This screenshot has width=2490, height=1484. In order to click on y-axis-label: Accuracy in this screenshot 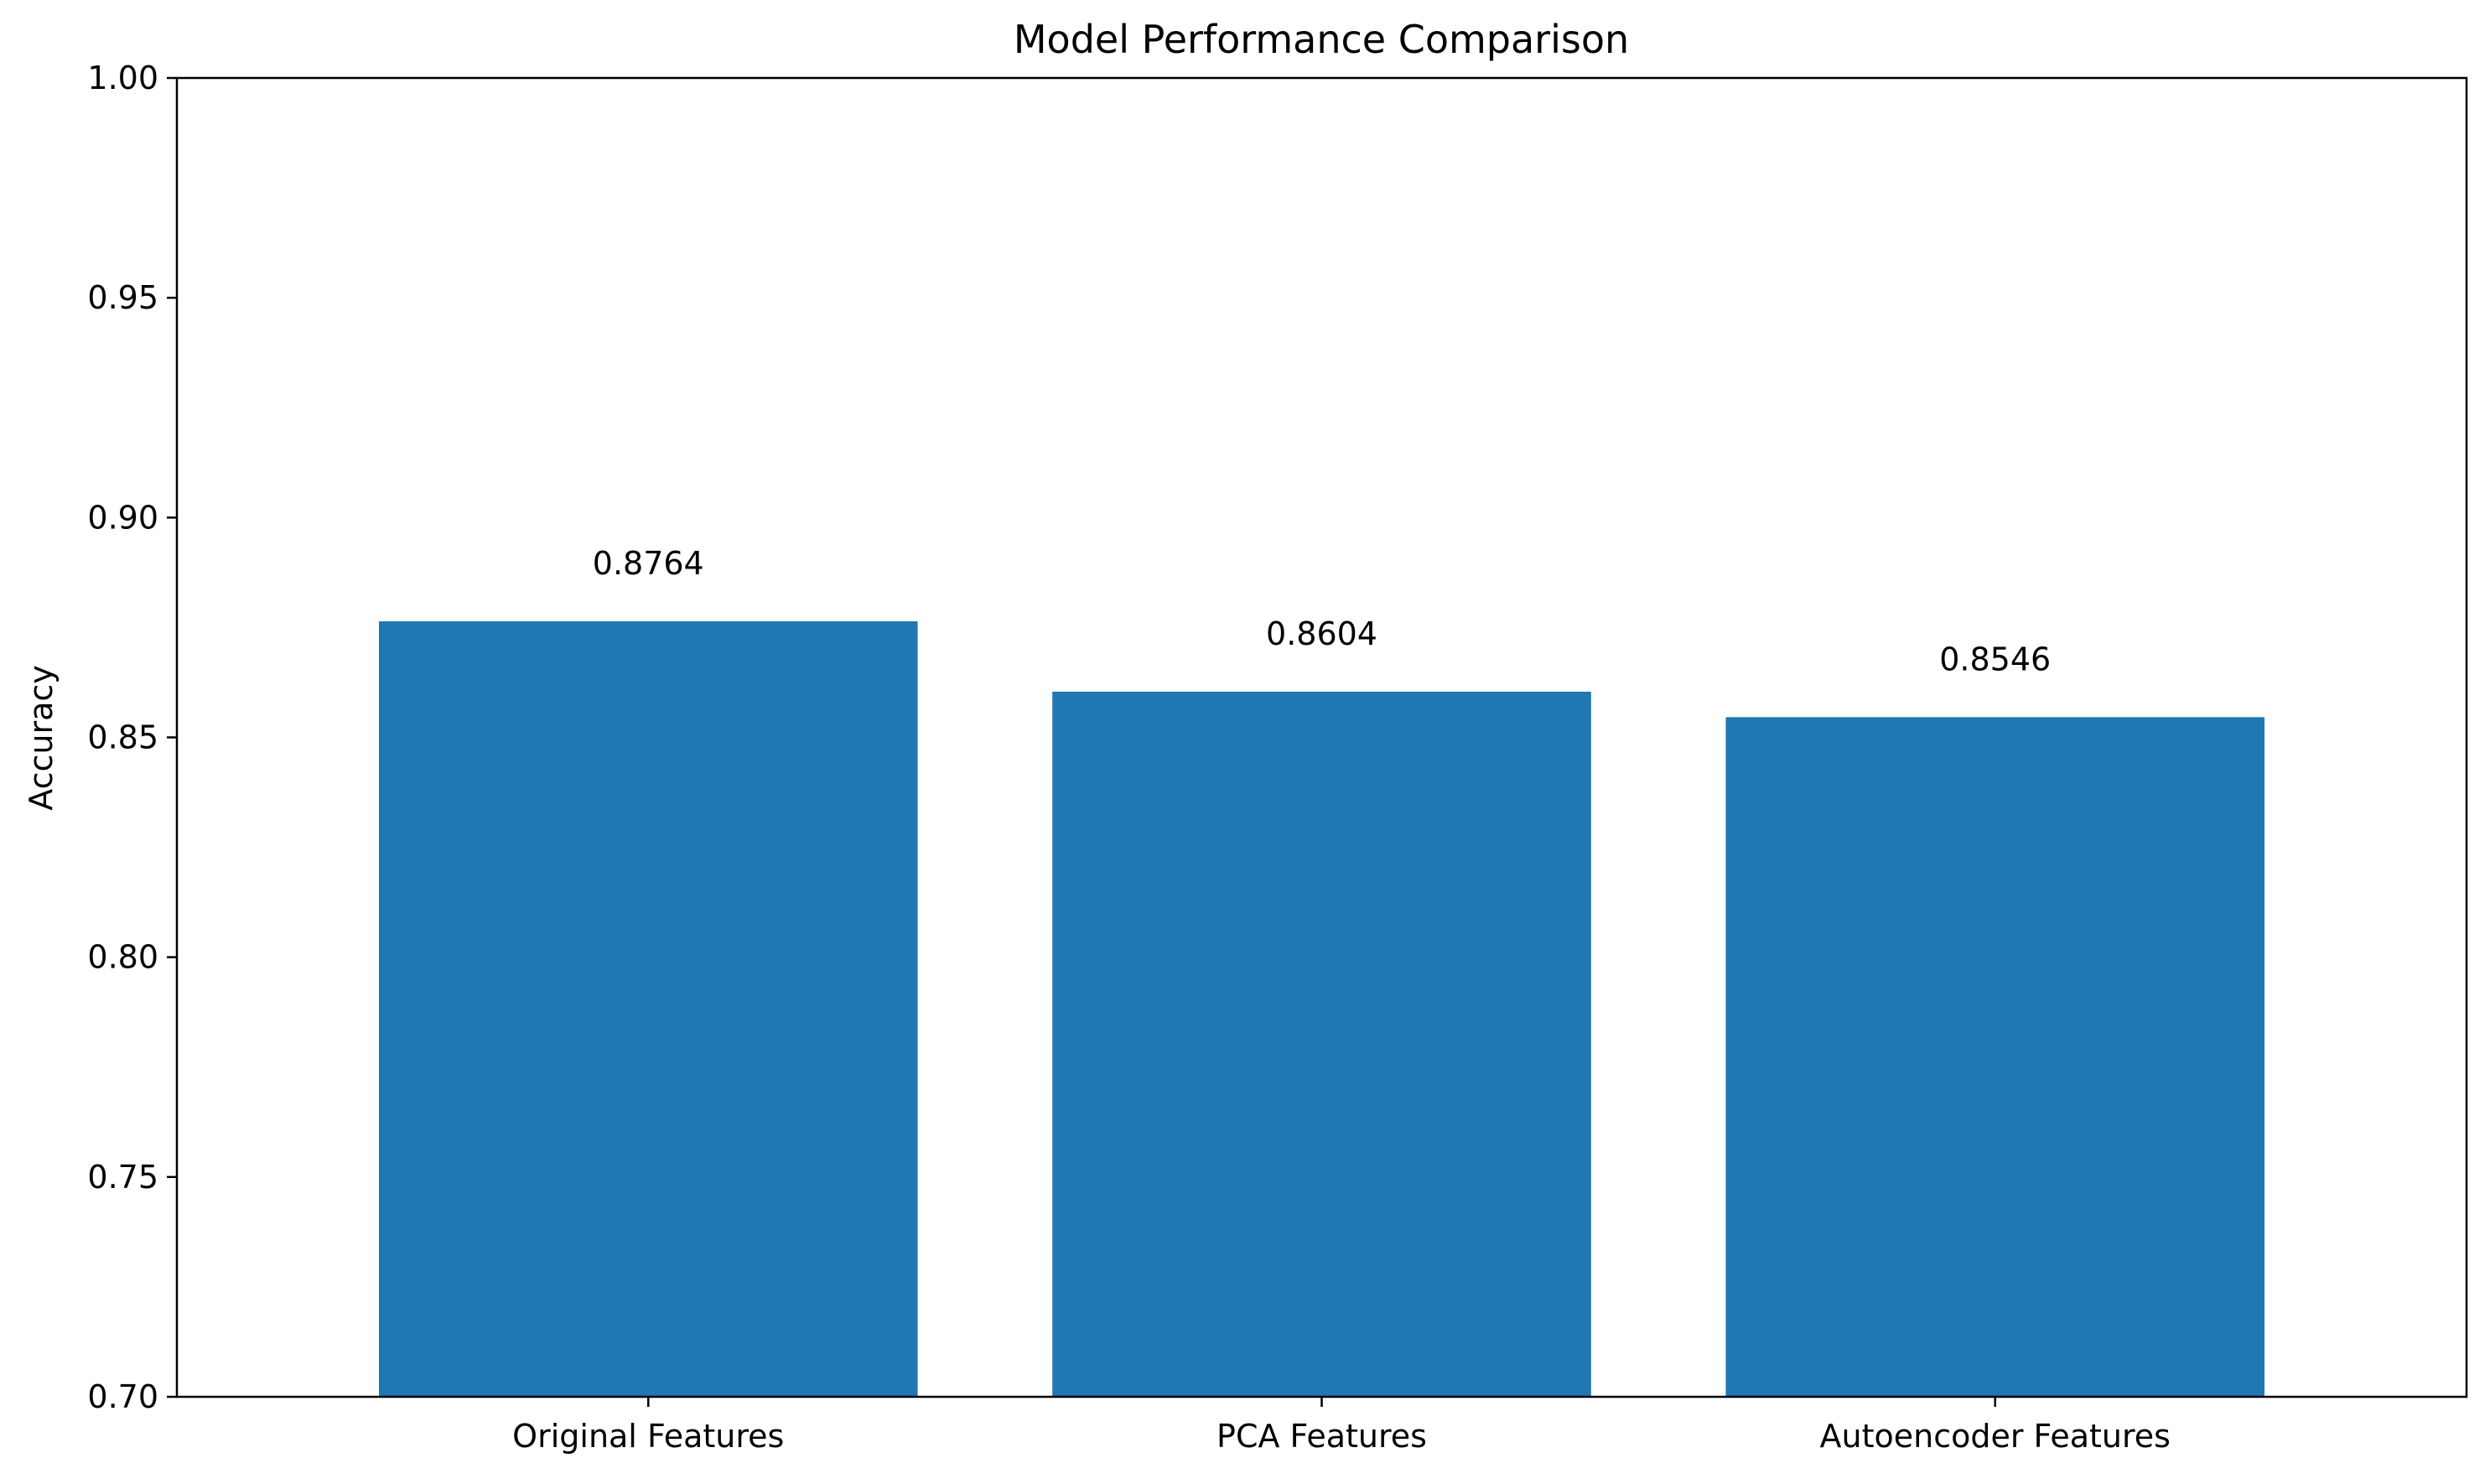, I will do `click(41, 738)`.